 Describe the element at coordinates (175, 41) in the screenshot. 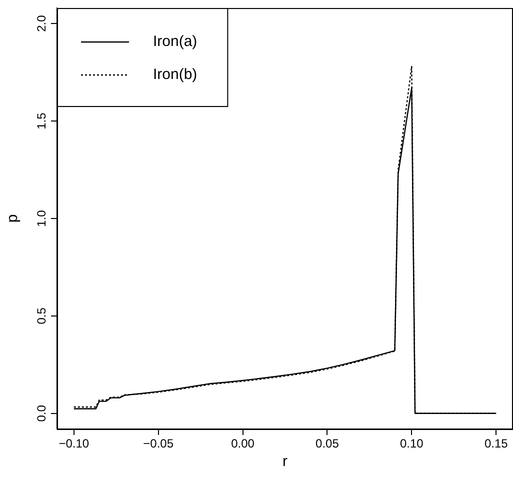

I see `legend-label: Iron(a)` at that location.